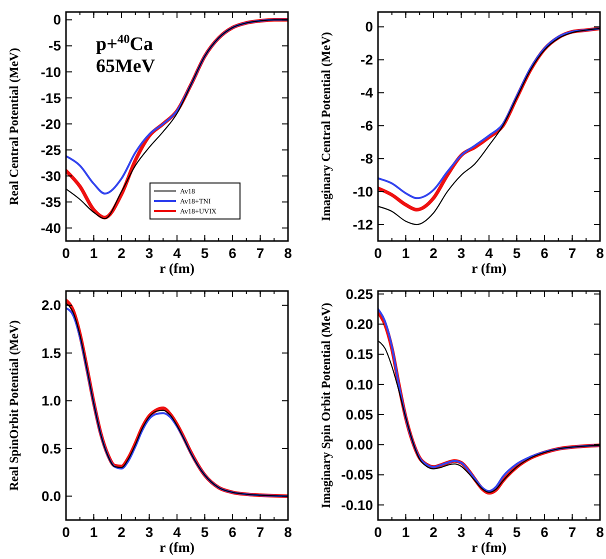 The width and height of the screenshot is (606, 559). Describe the element at coordinates (125, 43) in the screenshot. I see `annotation: p+$^{40}$Ca` at that location.